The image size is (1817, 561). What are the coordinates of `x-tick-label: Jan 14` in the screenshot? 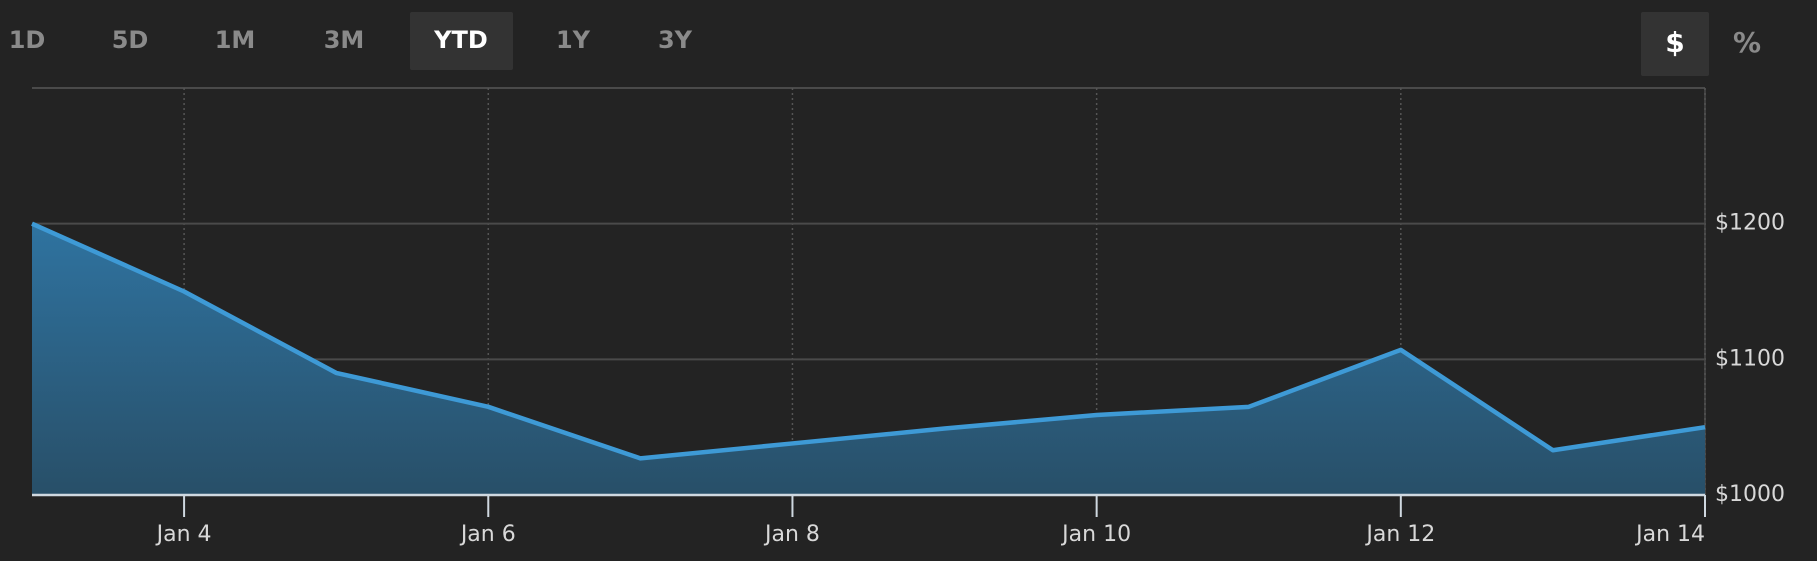 It's located at (1669, 534).